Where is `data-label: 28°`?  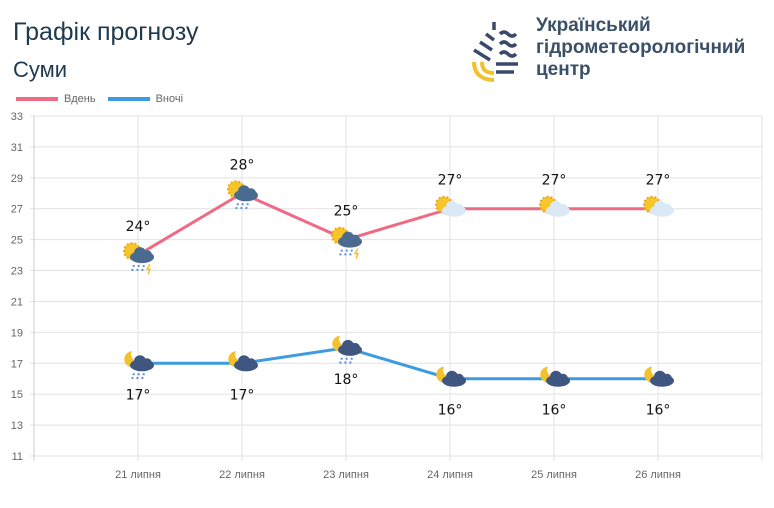 data-label: 28° is located at coordinates (242, 165).